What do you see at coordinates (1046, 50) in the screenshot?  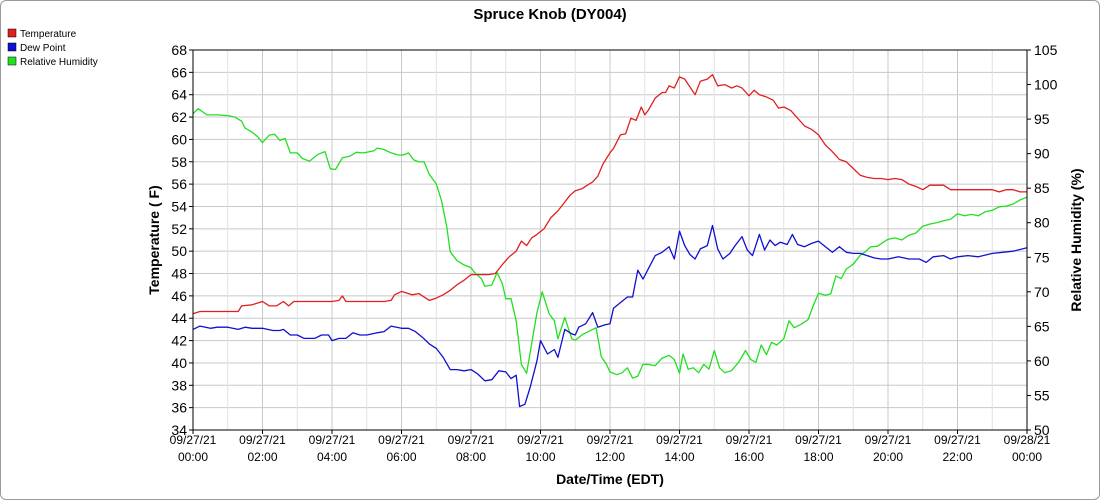 I see `right-tick-label: 105` at bounding box center [1046, 50].